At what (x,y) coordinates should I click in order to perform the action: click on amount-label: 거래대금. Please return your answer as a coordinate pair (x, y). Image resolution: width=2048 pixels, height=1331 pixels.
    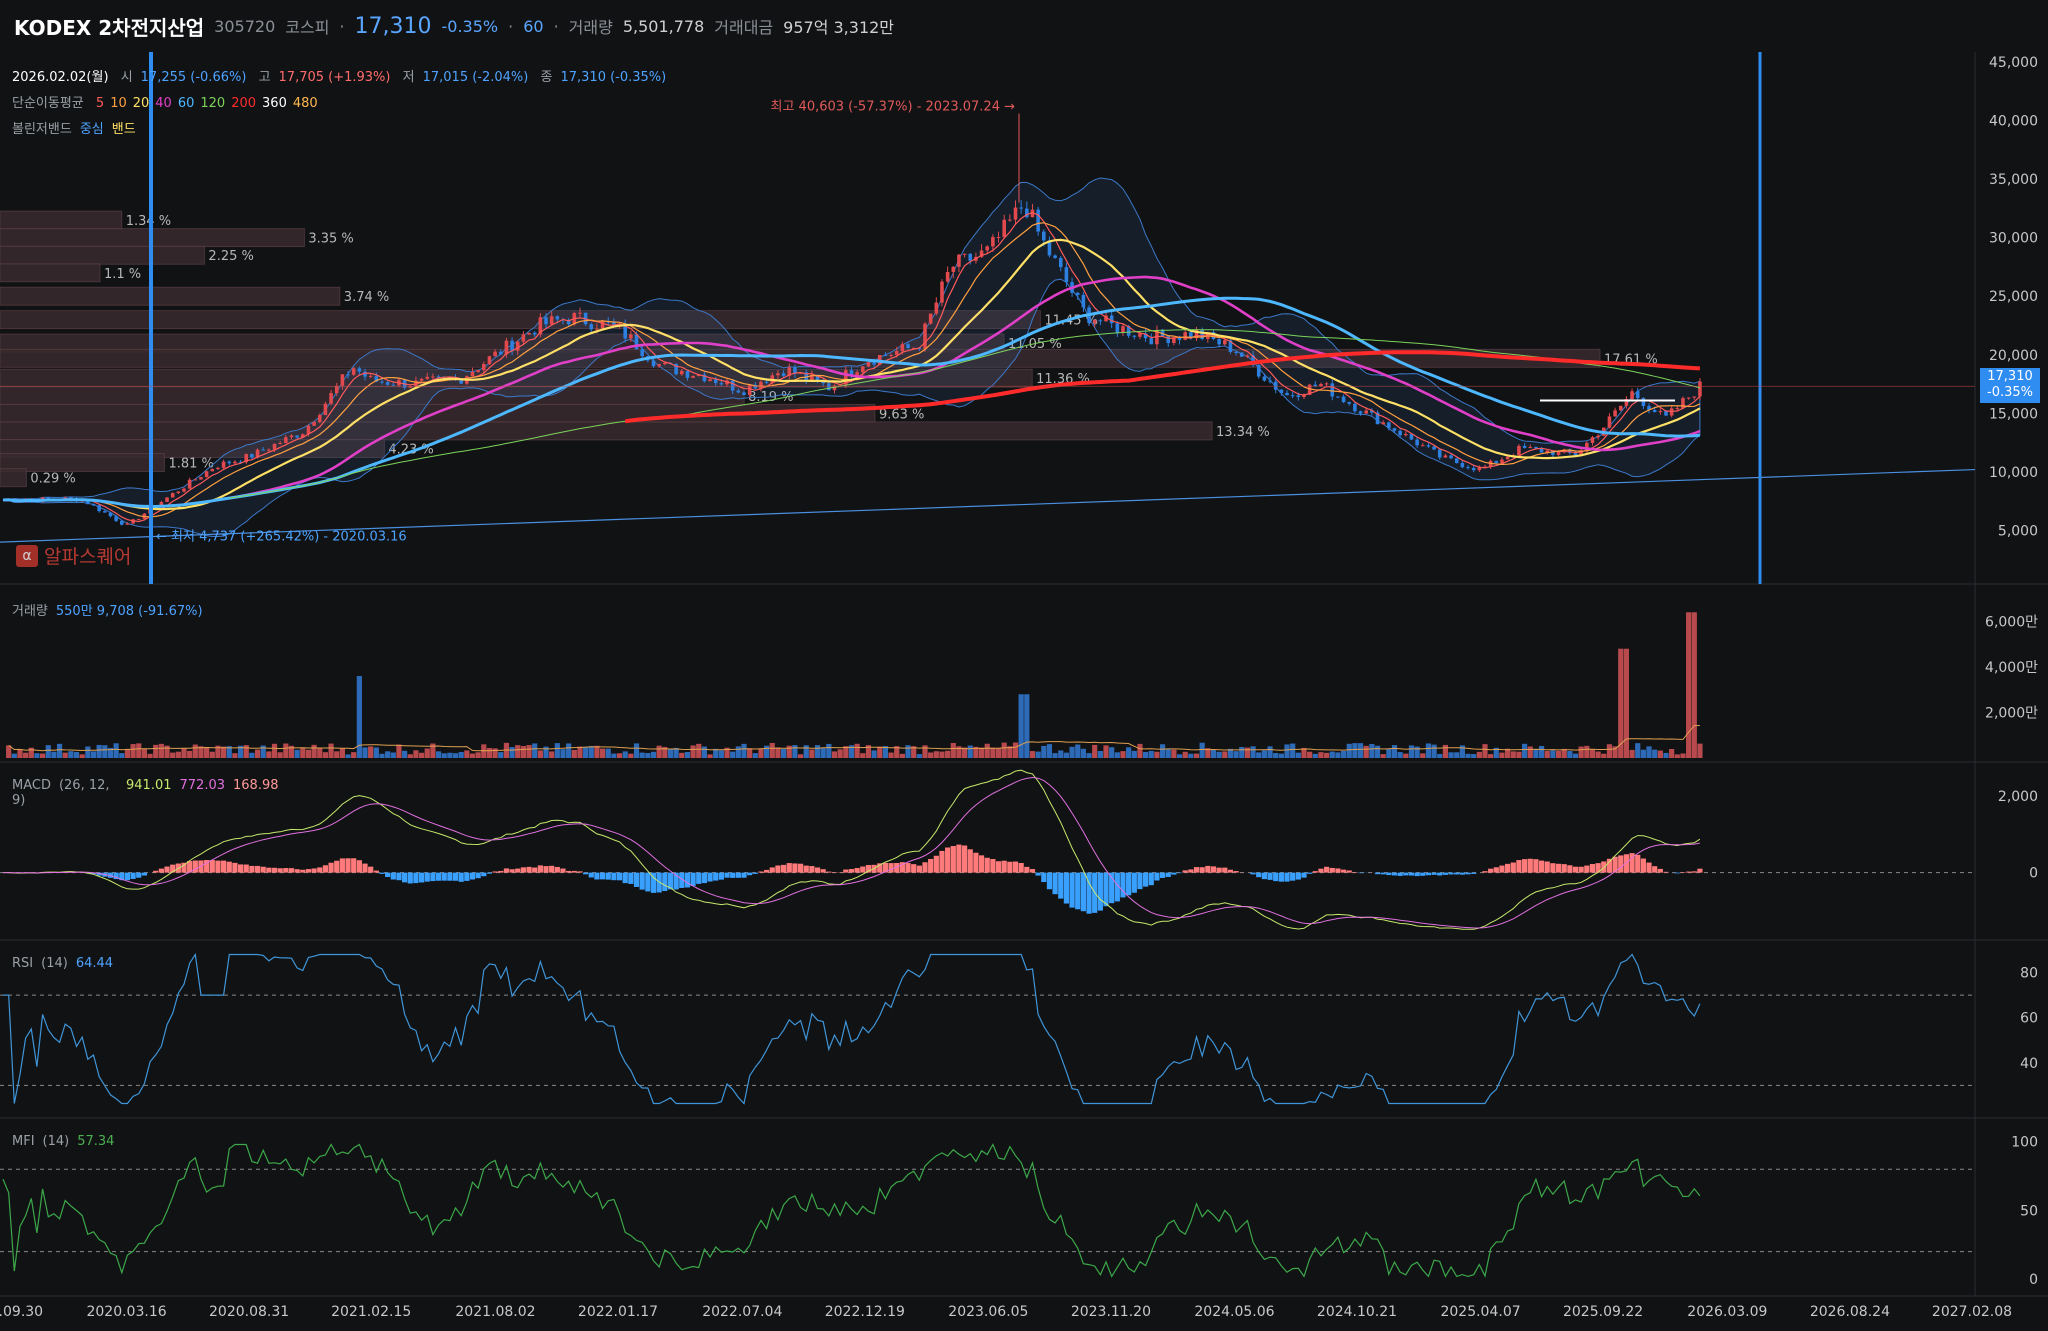
    Looking at the image, I should click on (744, 27).